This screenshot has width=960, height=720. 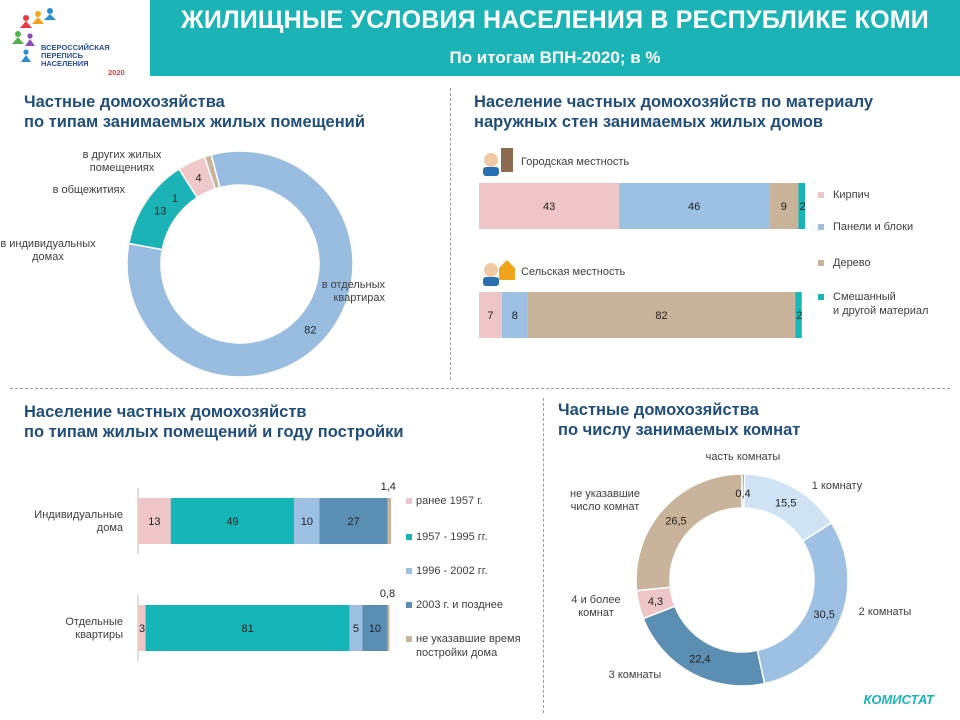 What do you see at coordinates (387, 594) in the screenshot?
I see `bar-value-label: 0,8` at bounding box center [387, 594].